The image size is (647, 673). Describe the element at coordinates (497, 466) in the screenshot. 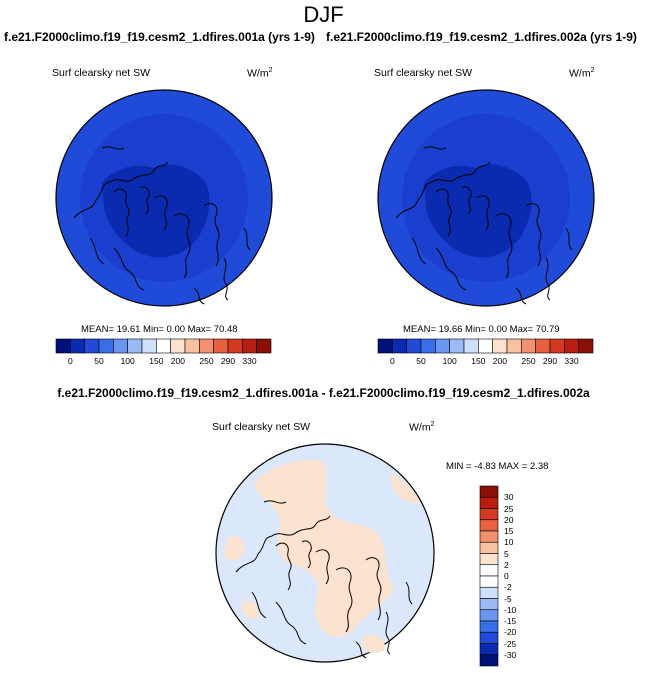

I see `difference-stats: MIN = -4.83 MAX = 2.38` at that location.